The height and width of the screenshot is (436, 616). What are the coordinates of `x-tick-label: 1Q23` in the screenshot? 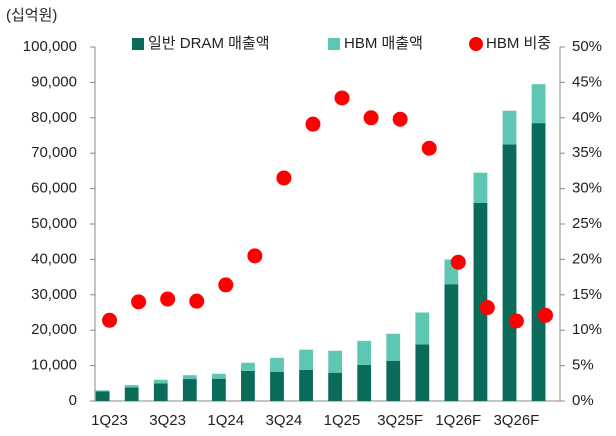 It's located at (109, 420).